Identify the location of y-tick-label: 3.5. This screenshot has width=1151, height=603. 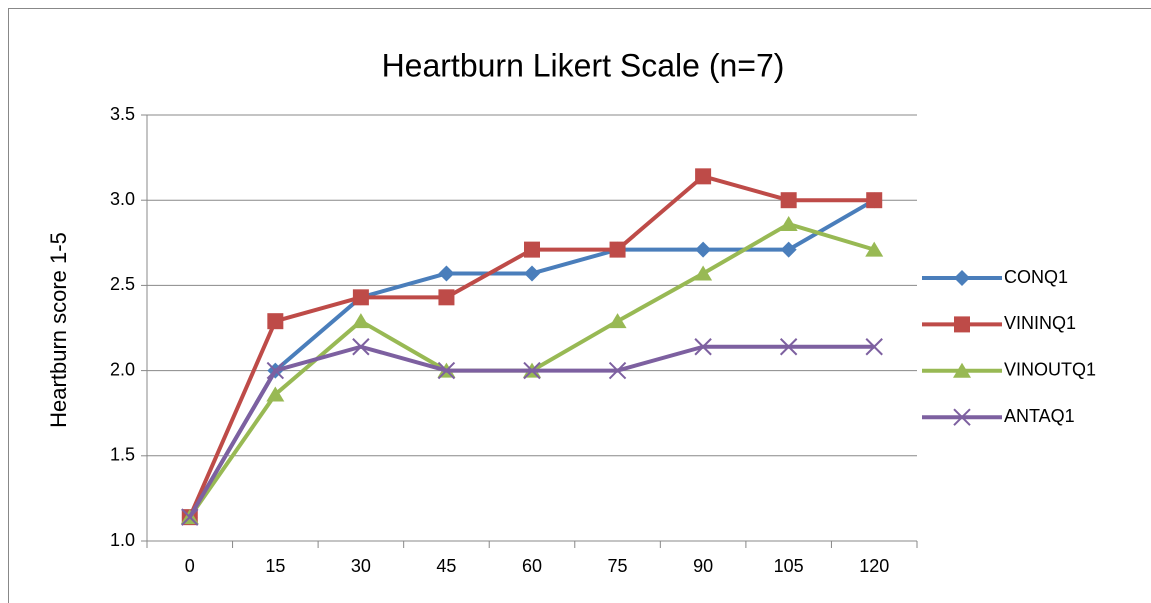
(122, 114).